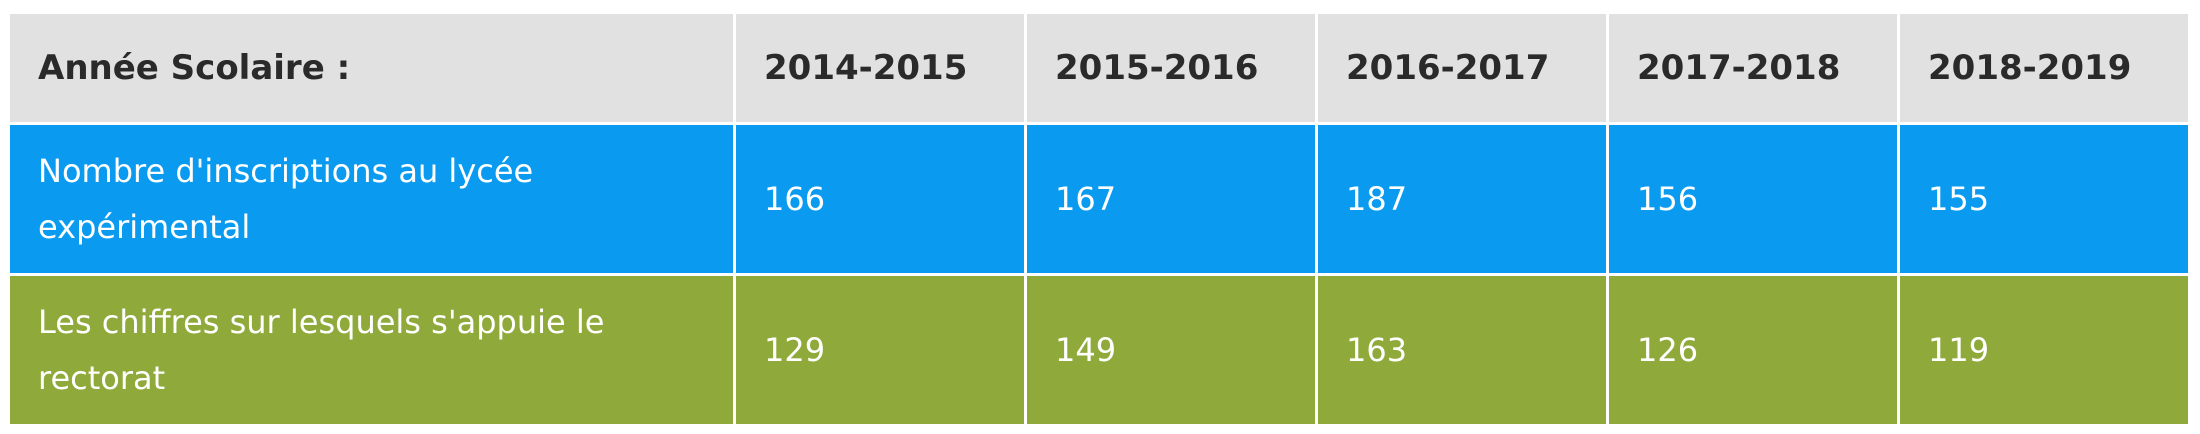  Describe the element at coordinates (880, 68) in the screenshot. I see `header-cell: 2014-2015` at that location.